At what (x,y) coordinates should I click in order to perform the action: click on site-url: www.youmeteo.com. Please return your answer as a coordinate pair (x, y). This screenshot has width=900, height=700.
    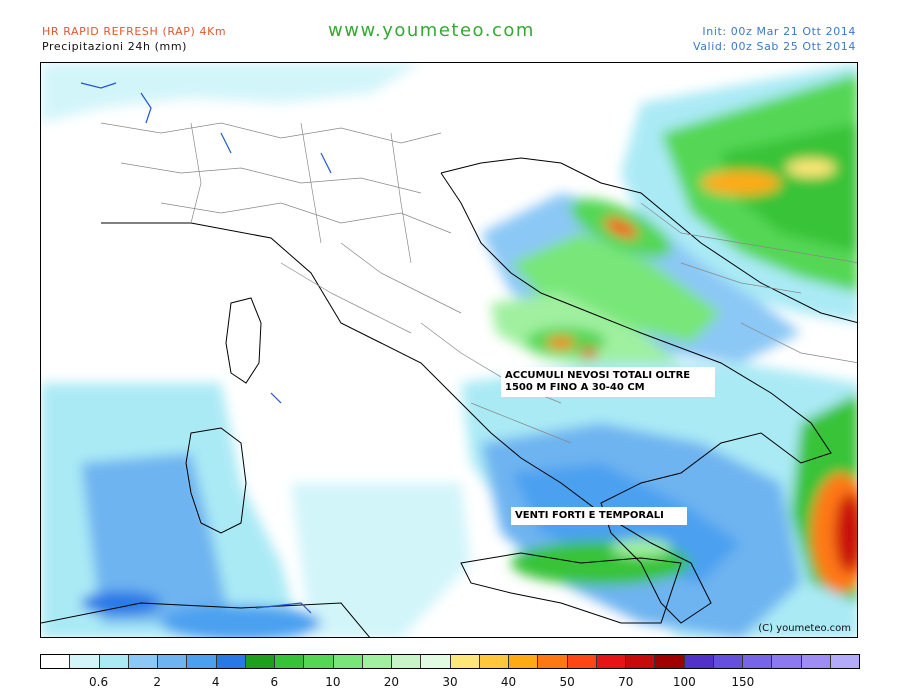
    Looking at the image, I should click on (431, 30).